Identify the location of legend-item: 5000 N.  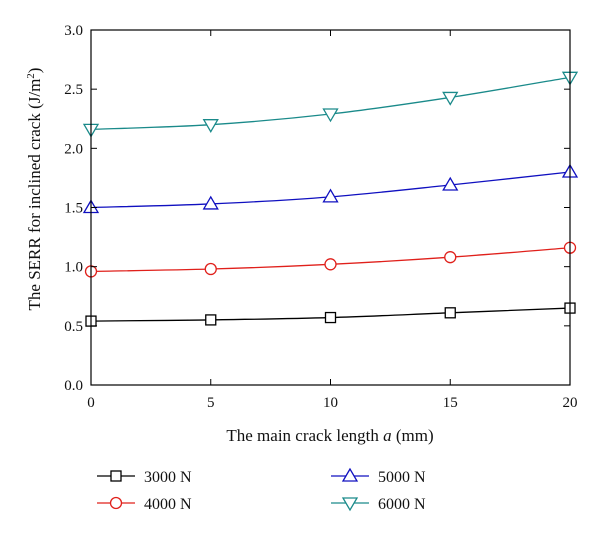
(378, 476).